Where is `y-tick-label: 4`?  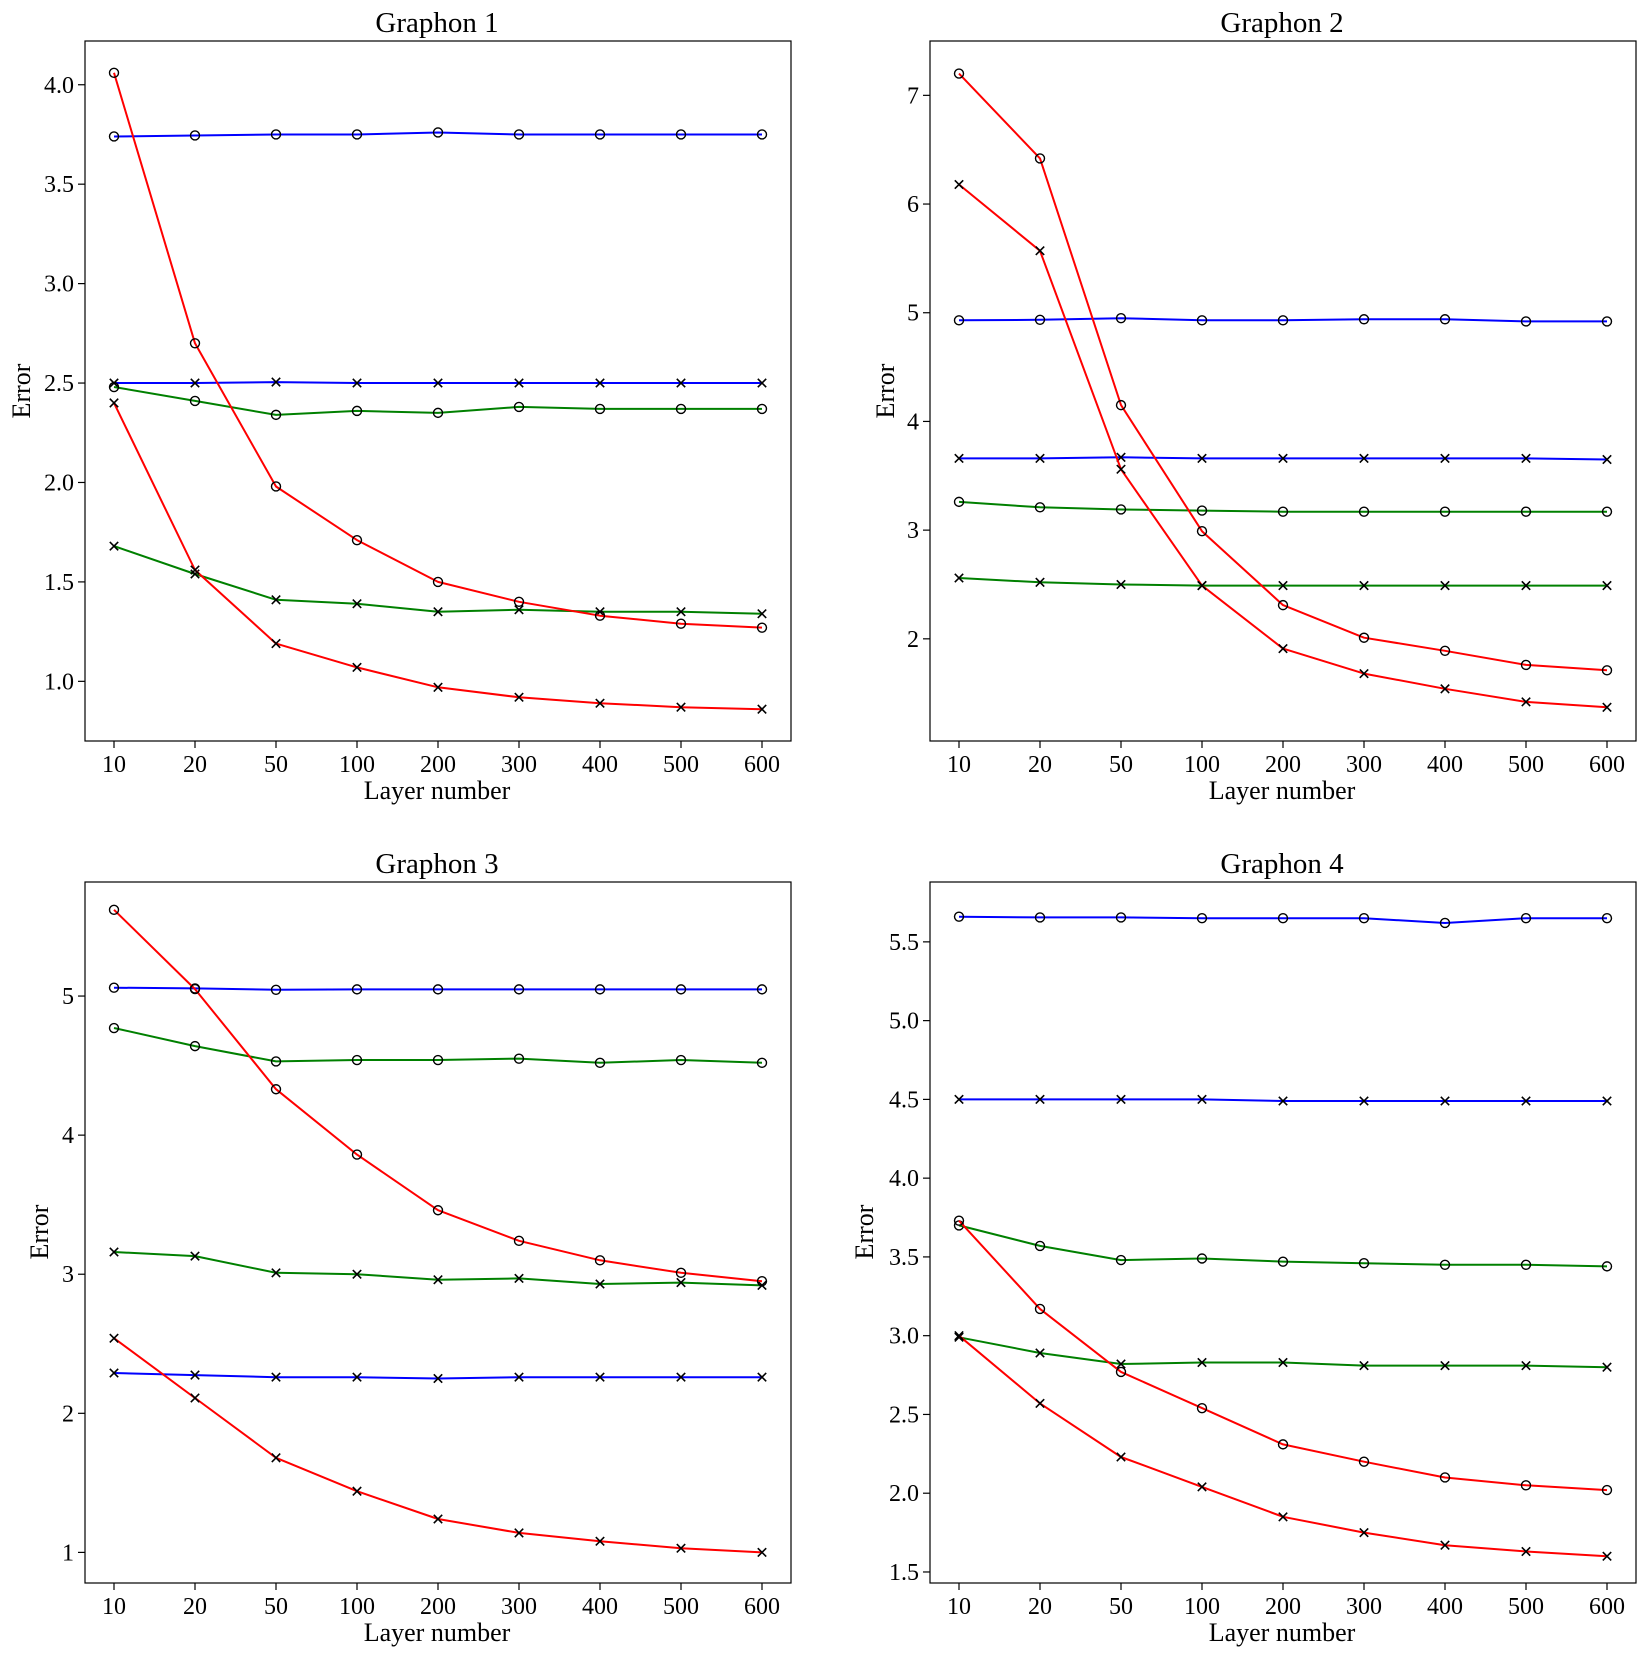 y-tick-label: 4 is located at coordinates (913, 422).